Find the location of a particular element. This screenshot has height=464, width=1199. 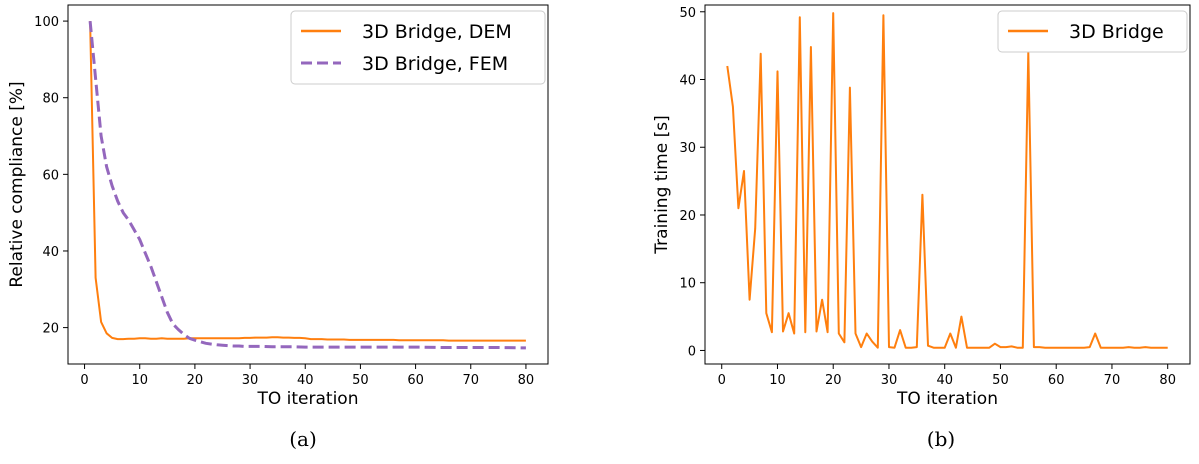

y-tick: 60 is located at coordinates (55, 175).